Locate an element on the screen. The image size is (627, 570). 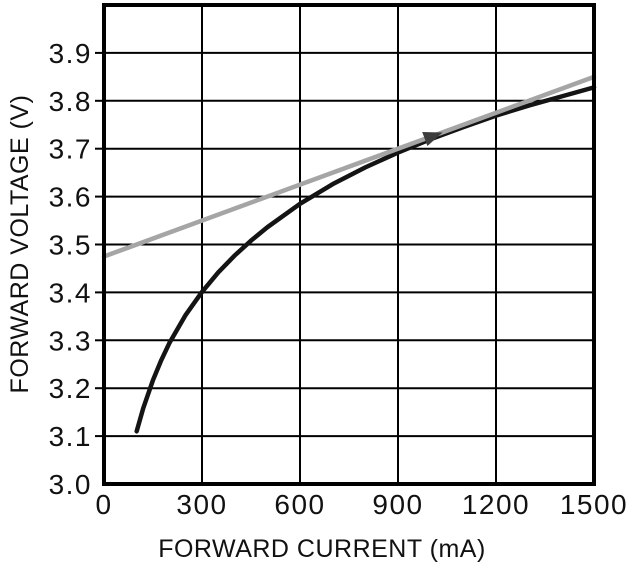
x-tick-label: 1500 is located at coordinates (593, 504).